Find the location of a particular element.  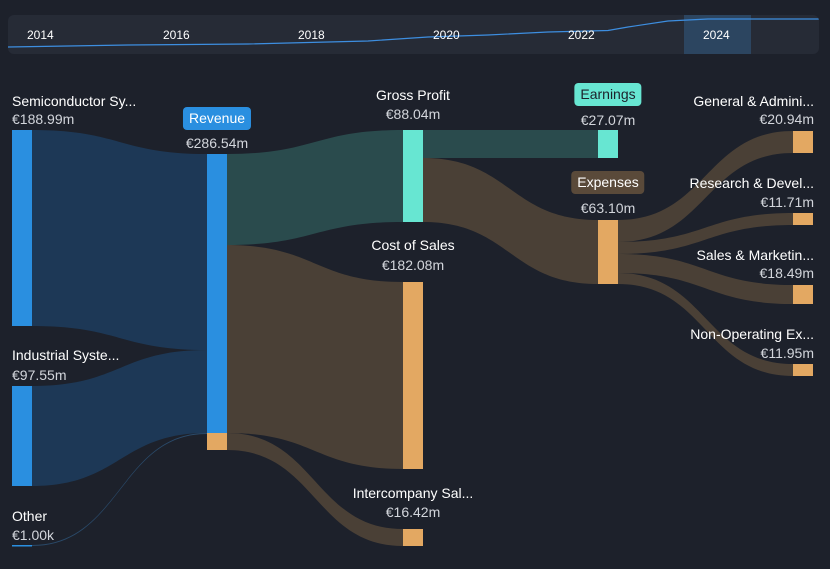

badge-expenses: Expenses is located at coordinates (608, 182).